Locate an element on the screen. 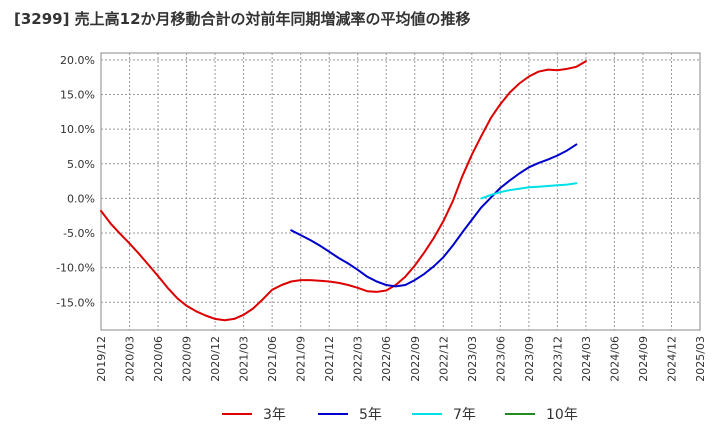  x-tick-label: 2021/06 is located at coordinates (272, 359).